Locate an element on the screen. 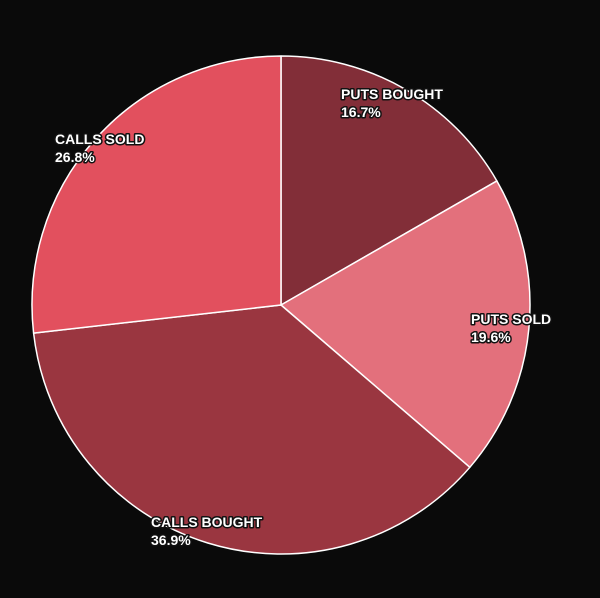 The width and height of the screenshot is (600, 598). slice-value-label: 19.6% is located at coordinates (491, 337).